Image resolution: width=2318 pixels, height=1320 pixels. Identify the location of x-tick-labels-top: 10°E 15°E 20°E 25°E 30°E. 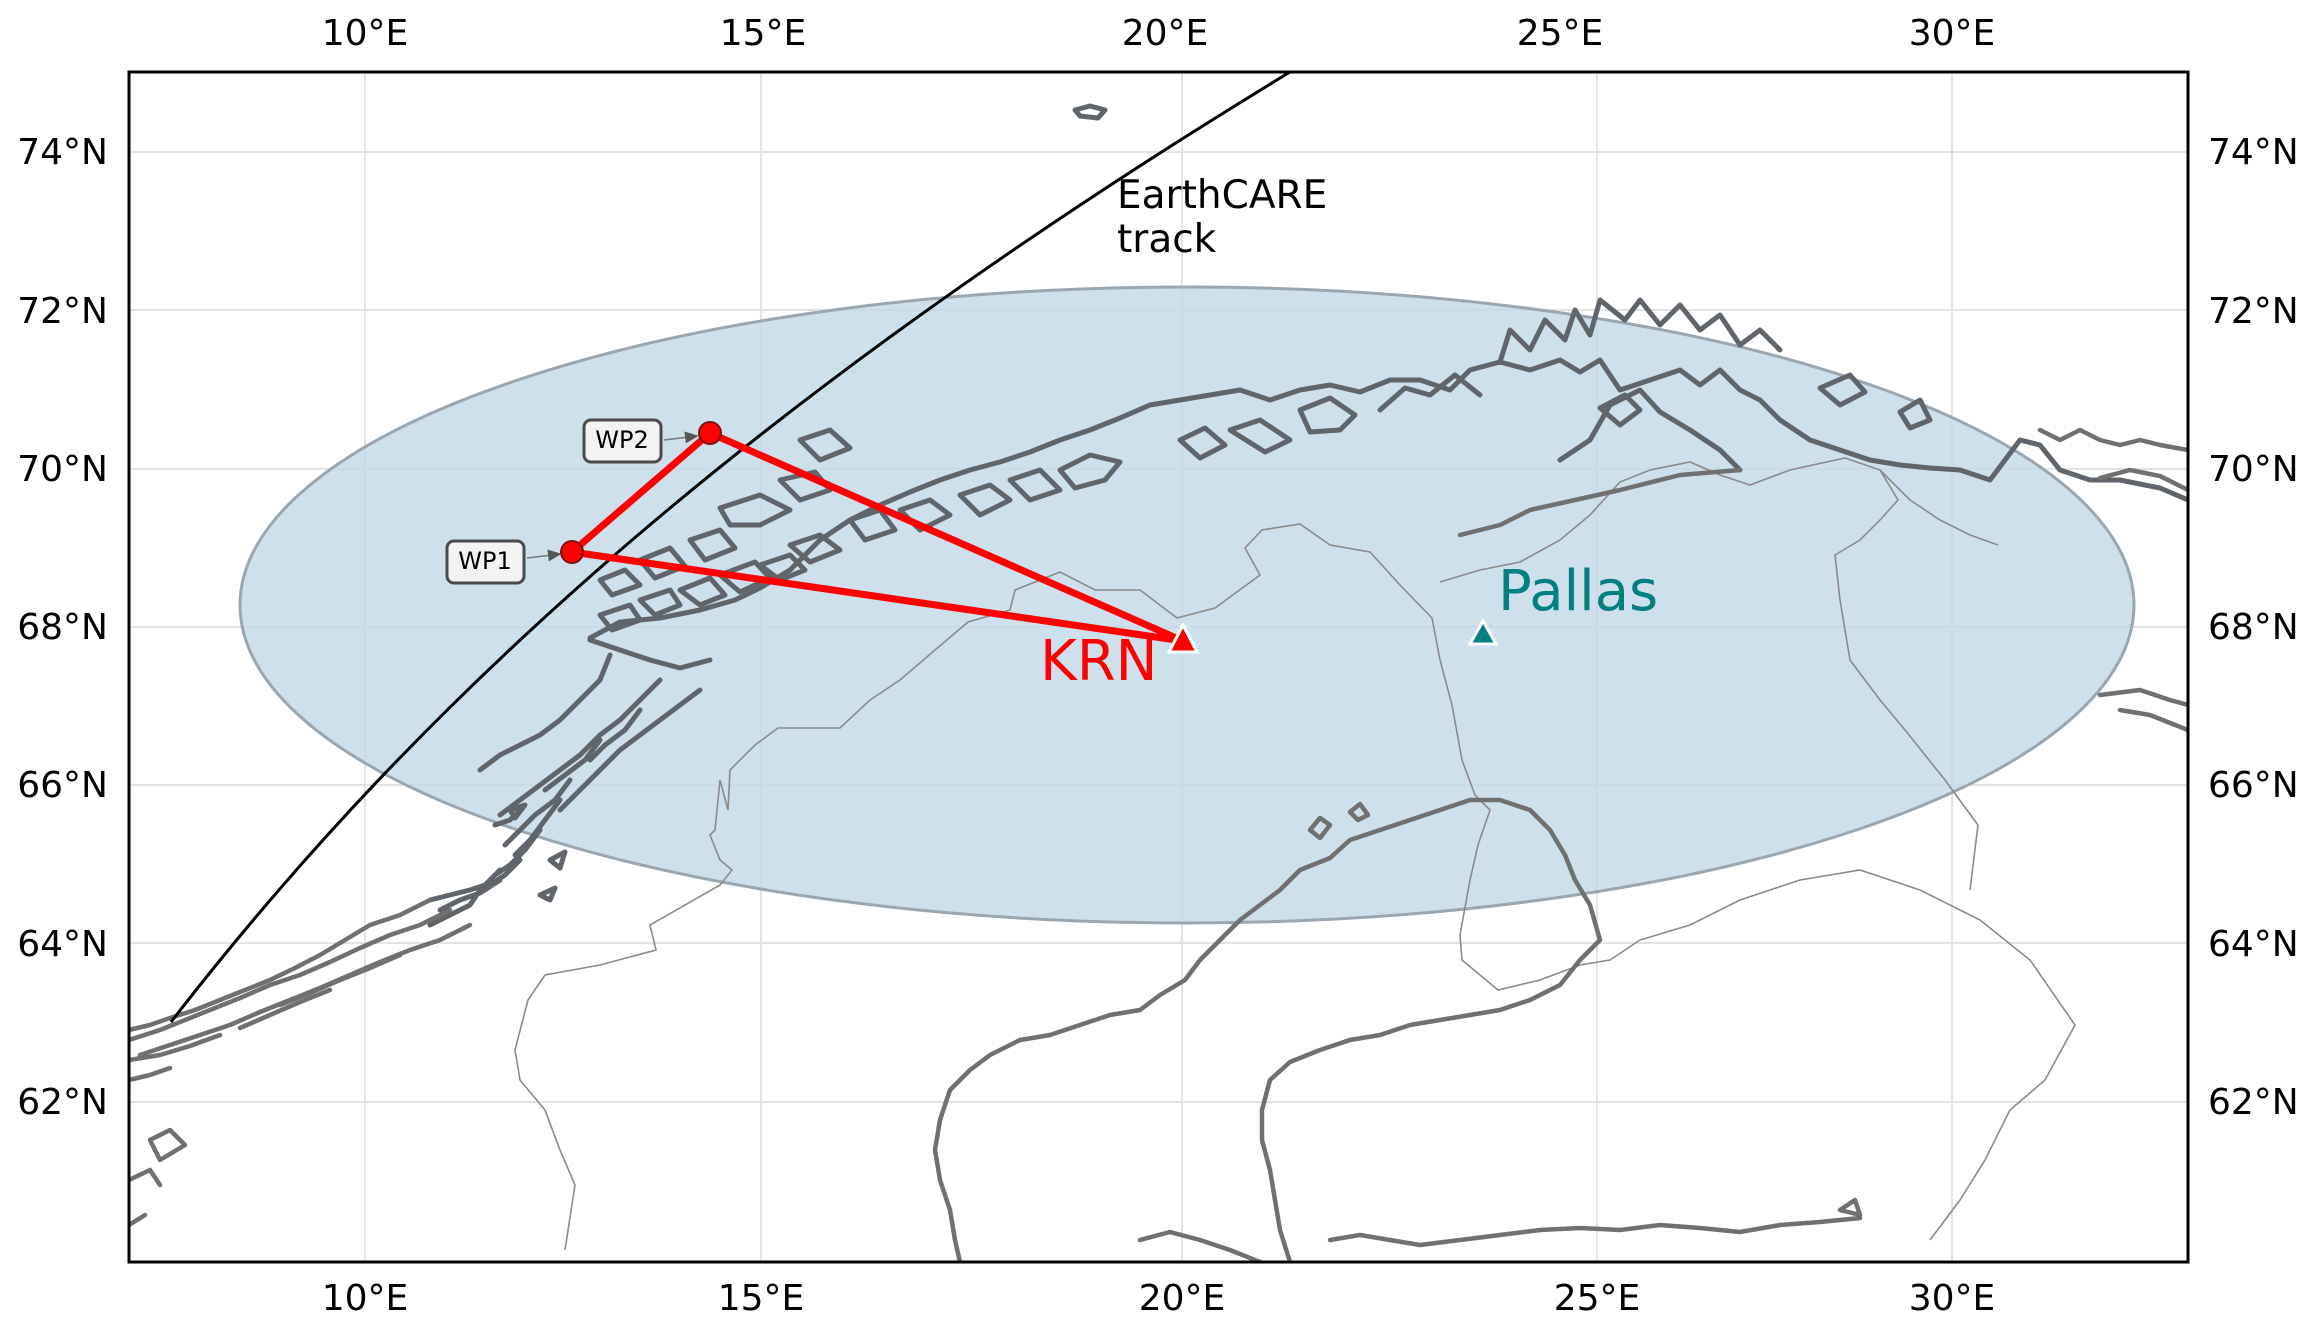
(1159, 33).